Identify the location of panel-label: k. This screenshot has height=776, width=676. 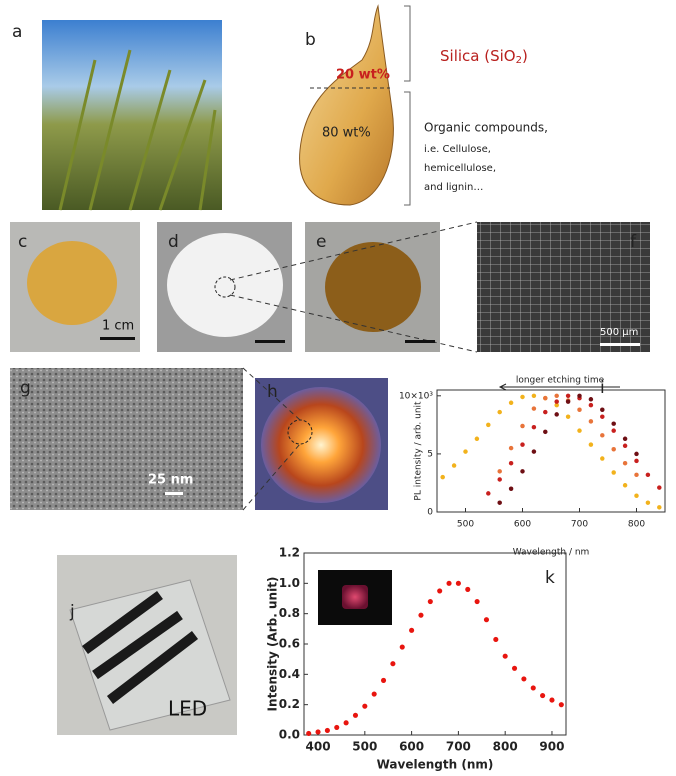
(550, 578).